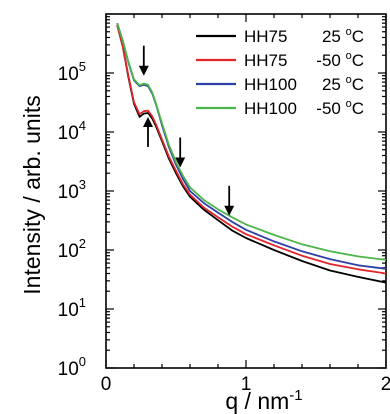 The height and width of the screenshot is (414, 390). I want to click on y-tick-label: 10⁵, so click(72, 72).